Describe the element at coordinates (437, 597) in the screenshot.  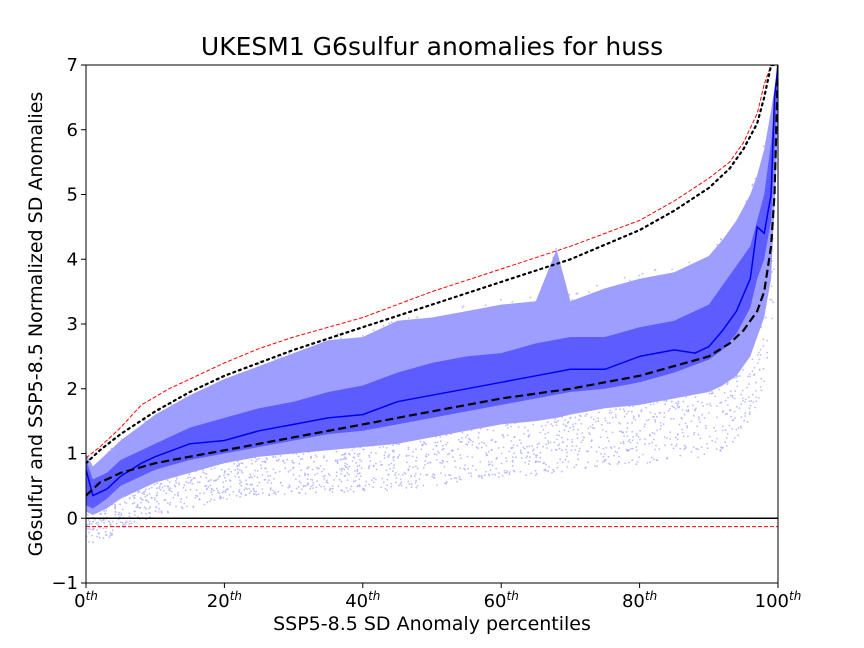
I see `x-axis-ticks: 0th 20th 40th 60th 80th 100th` at that location.